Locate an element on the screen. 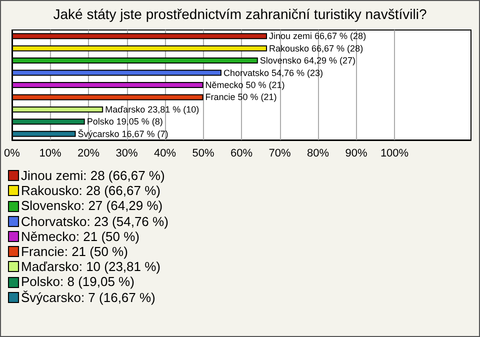  x-tick-label: 60% is located at coordinates (241, 154).